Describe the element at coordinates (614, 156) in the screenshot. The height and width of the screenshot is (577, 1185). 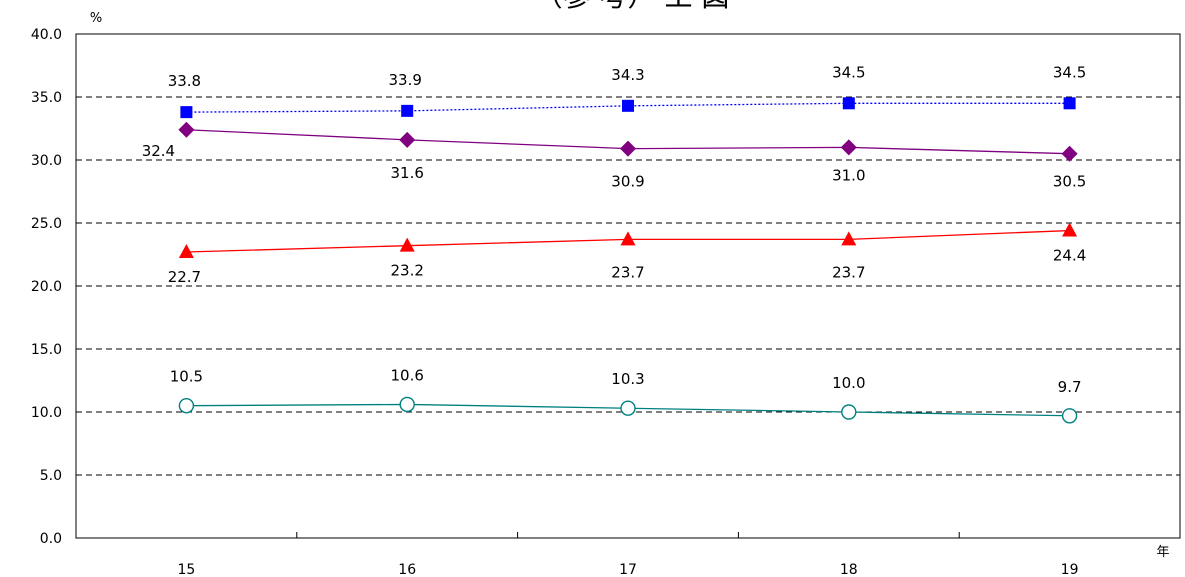
I see `series-diamond: 32.4 31.6 30.9 31.0 30.5` at that location.